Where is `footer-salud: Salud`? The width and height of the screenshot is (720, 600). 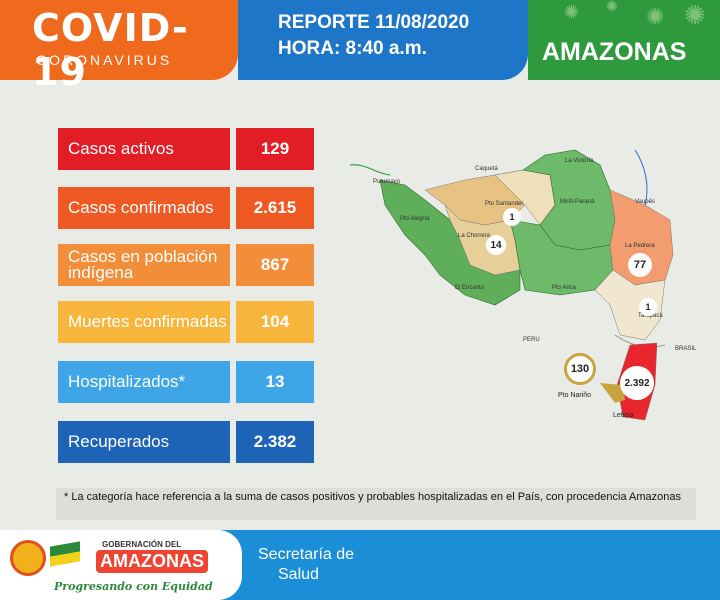 footer-salud: Salud is located at coordinates (298, 574).